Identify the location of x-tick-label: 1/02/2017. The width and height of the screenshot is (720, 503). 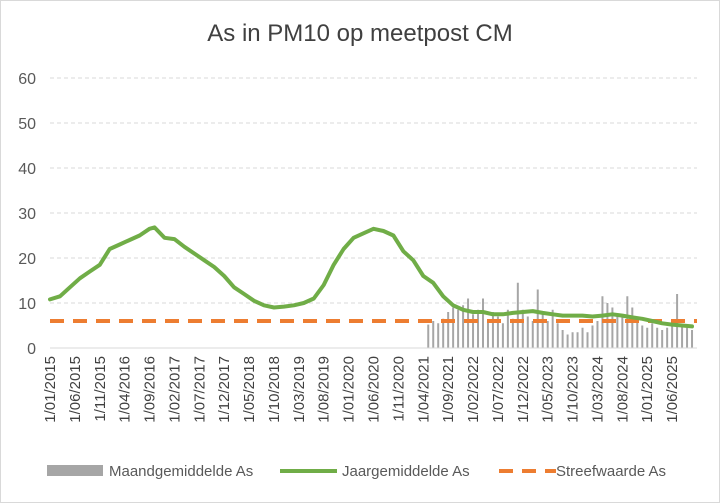
(174, 389).